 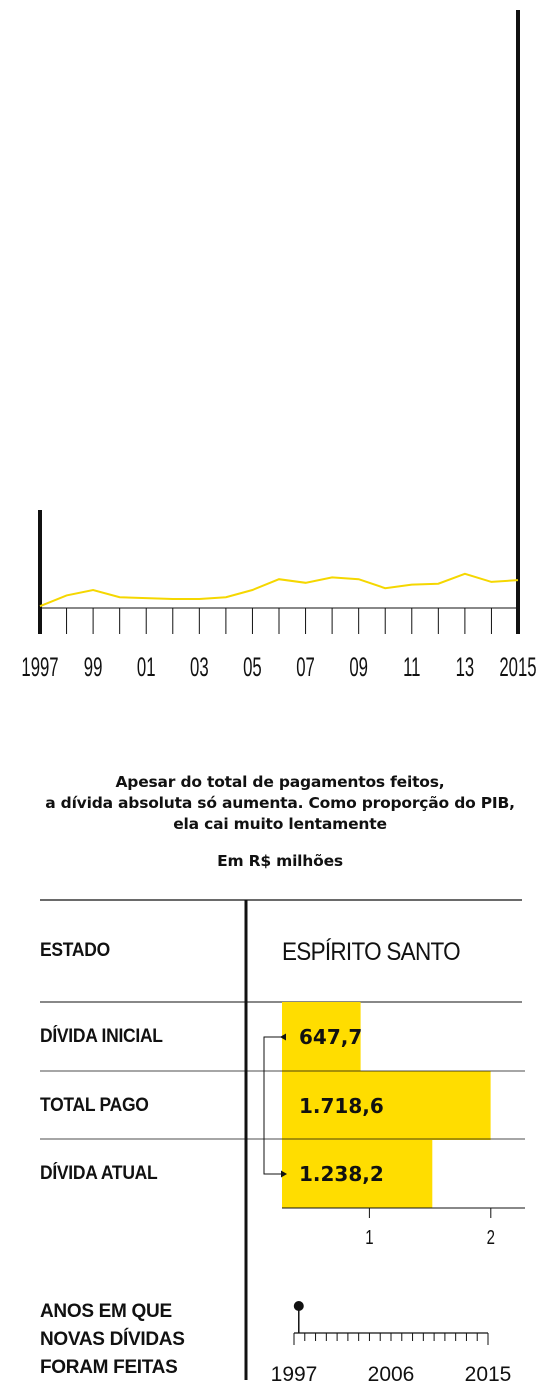 What do you see at coordinates (298, 1306) in the screenshot?
I see `timeline-marker-dot` at bounding box center [298, 1306].